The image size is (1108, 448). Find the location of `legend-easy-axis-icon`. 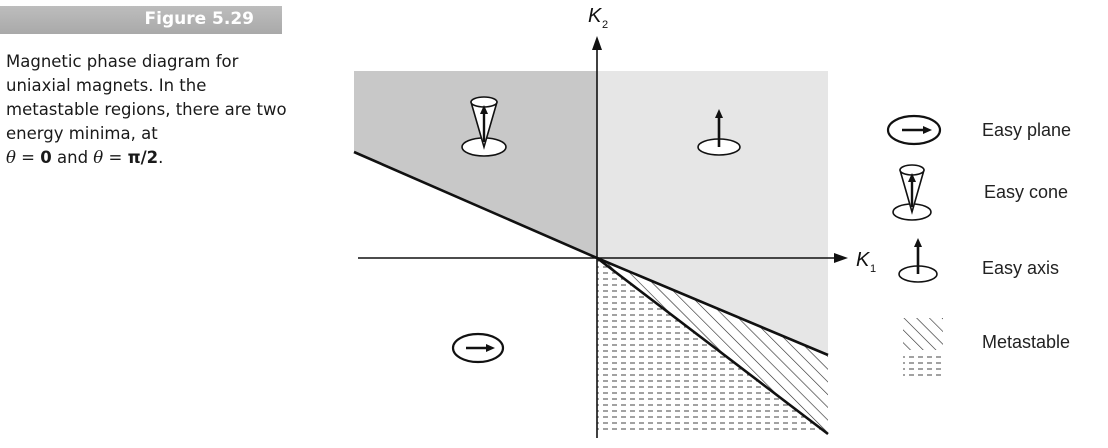

legend-easy-axis-icon is located at coordinates (918, 260).